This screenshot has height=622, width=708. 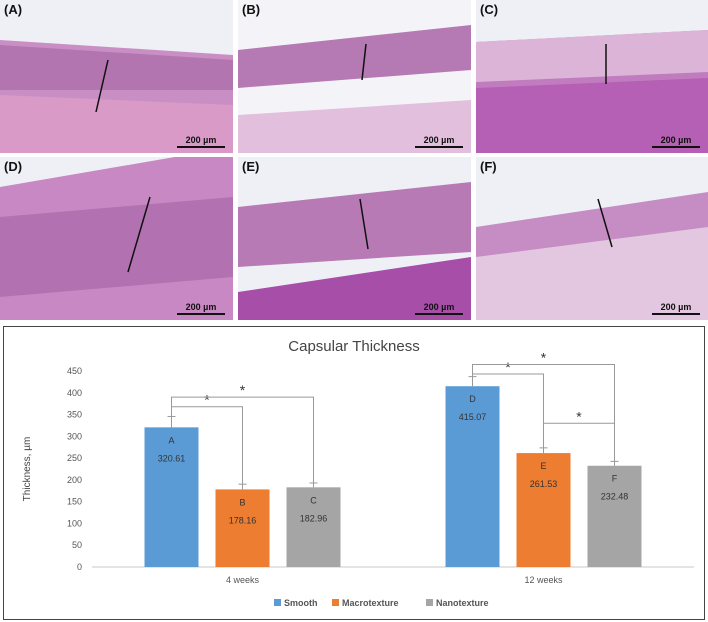 I want to click on histology-panel-a: (A) 200 µm, so click(x=116, y=76).